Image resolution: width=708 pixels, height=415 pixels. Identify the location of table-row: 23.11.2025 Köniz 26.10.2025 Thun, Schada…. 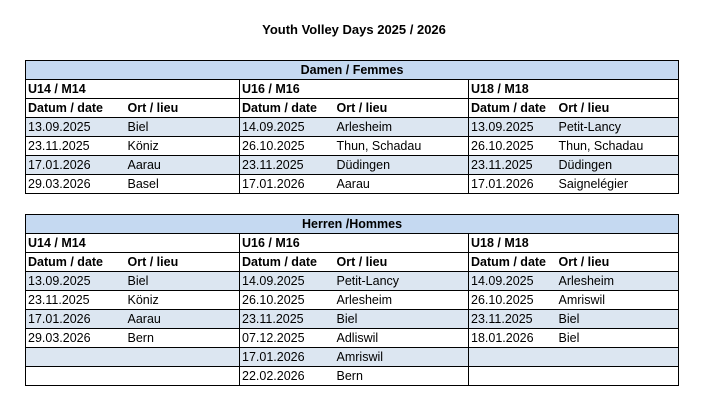
(352, 146).